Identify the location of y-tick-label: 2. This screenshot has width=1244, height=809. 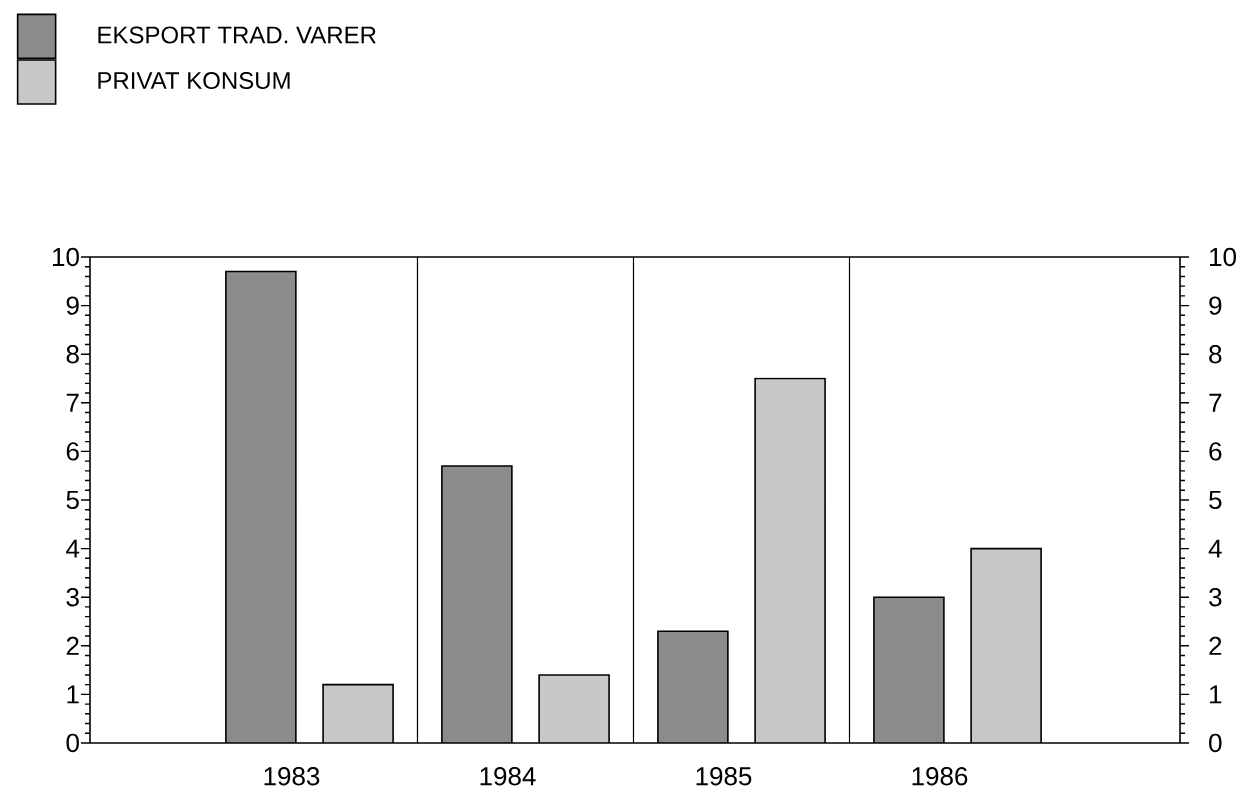
(1215, 645).